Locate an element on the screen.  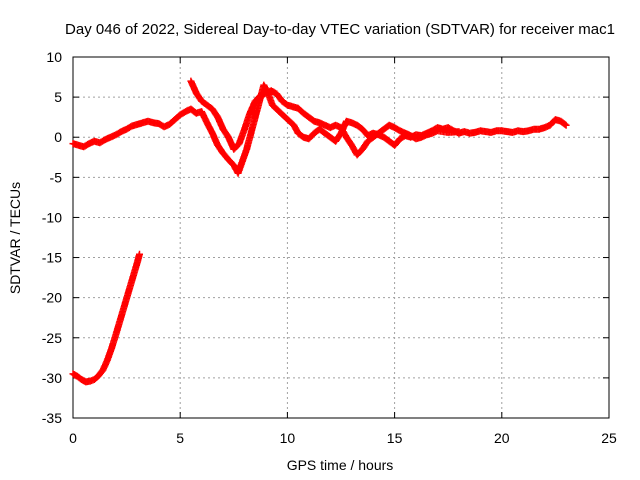
y-tick-labels: -35 -30 -25 -20 -15 -10 -5 0 5 10 is located at coordinates (52, 237).